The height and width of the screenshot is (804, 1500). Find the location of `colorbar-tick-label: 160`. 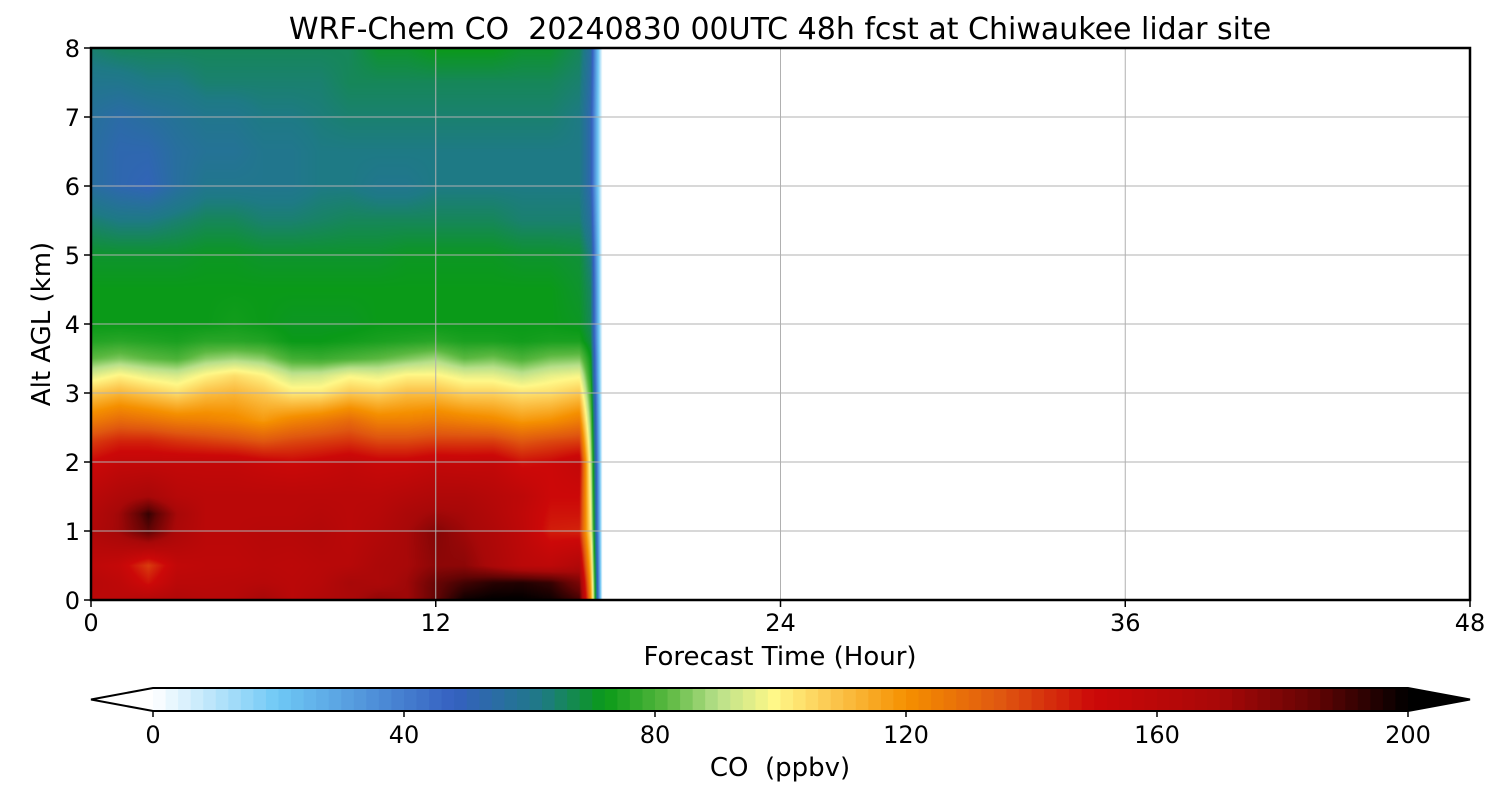

colorbar-tick-label: 160 is located at coordinates (1157, 735).